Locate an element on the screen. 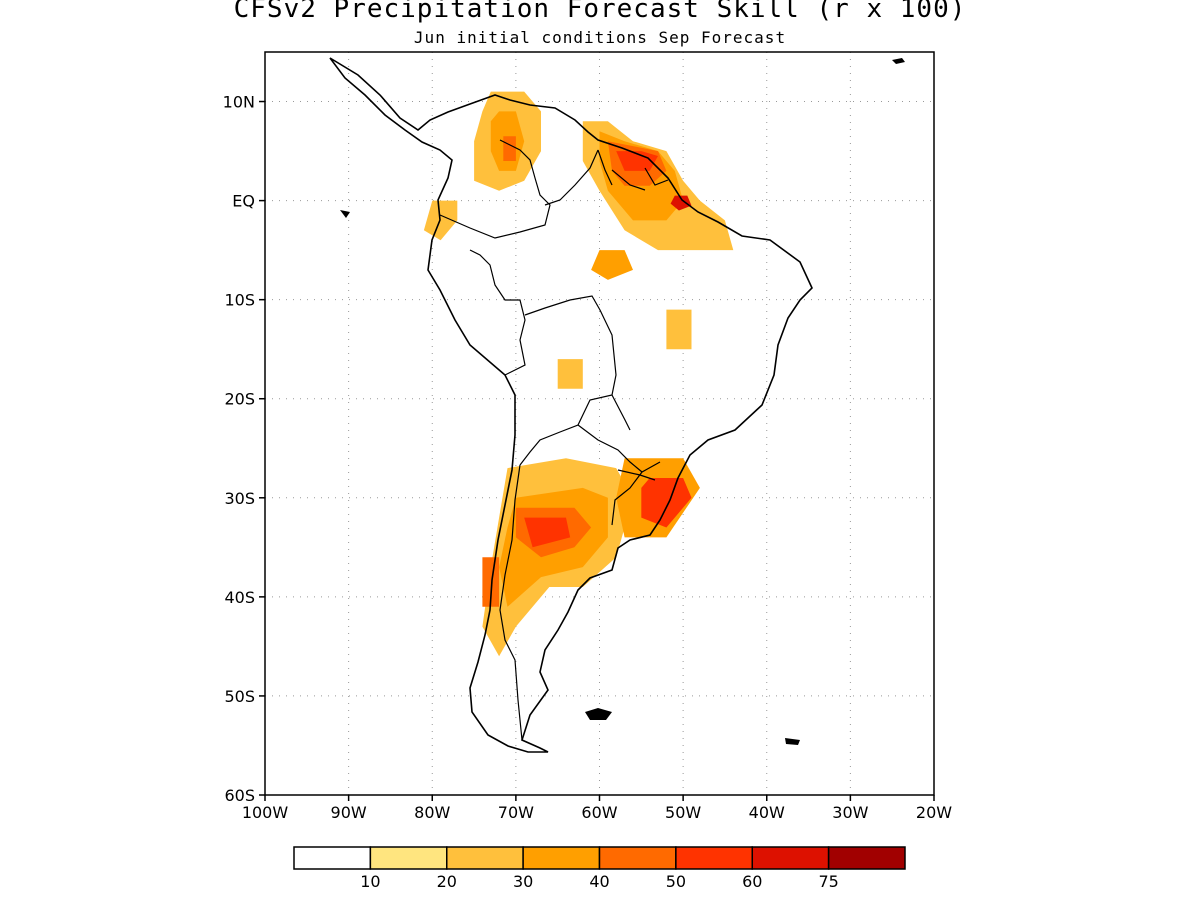 The height and width of the screenshot is (900, 1200). skill-region-central-brazil is located at coordinates (679, 329).